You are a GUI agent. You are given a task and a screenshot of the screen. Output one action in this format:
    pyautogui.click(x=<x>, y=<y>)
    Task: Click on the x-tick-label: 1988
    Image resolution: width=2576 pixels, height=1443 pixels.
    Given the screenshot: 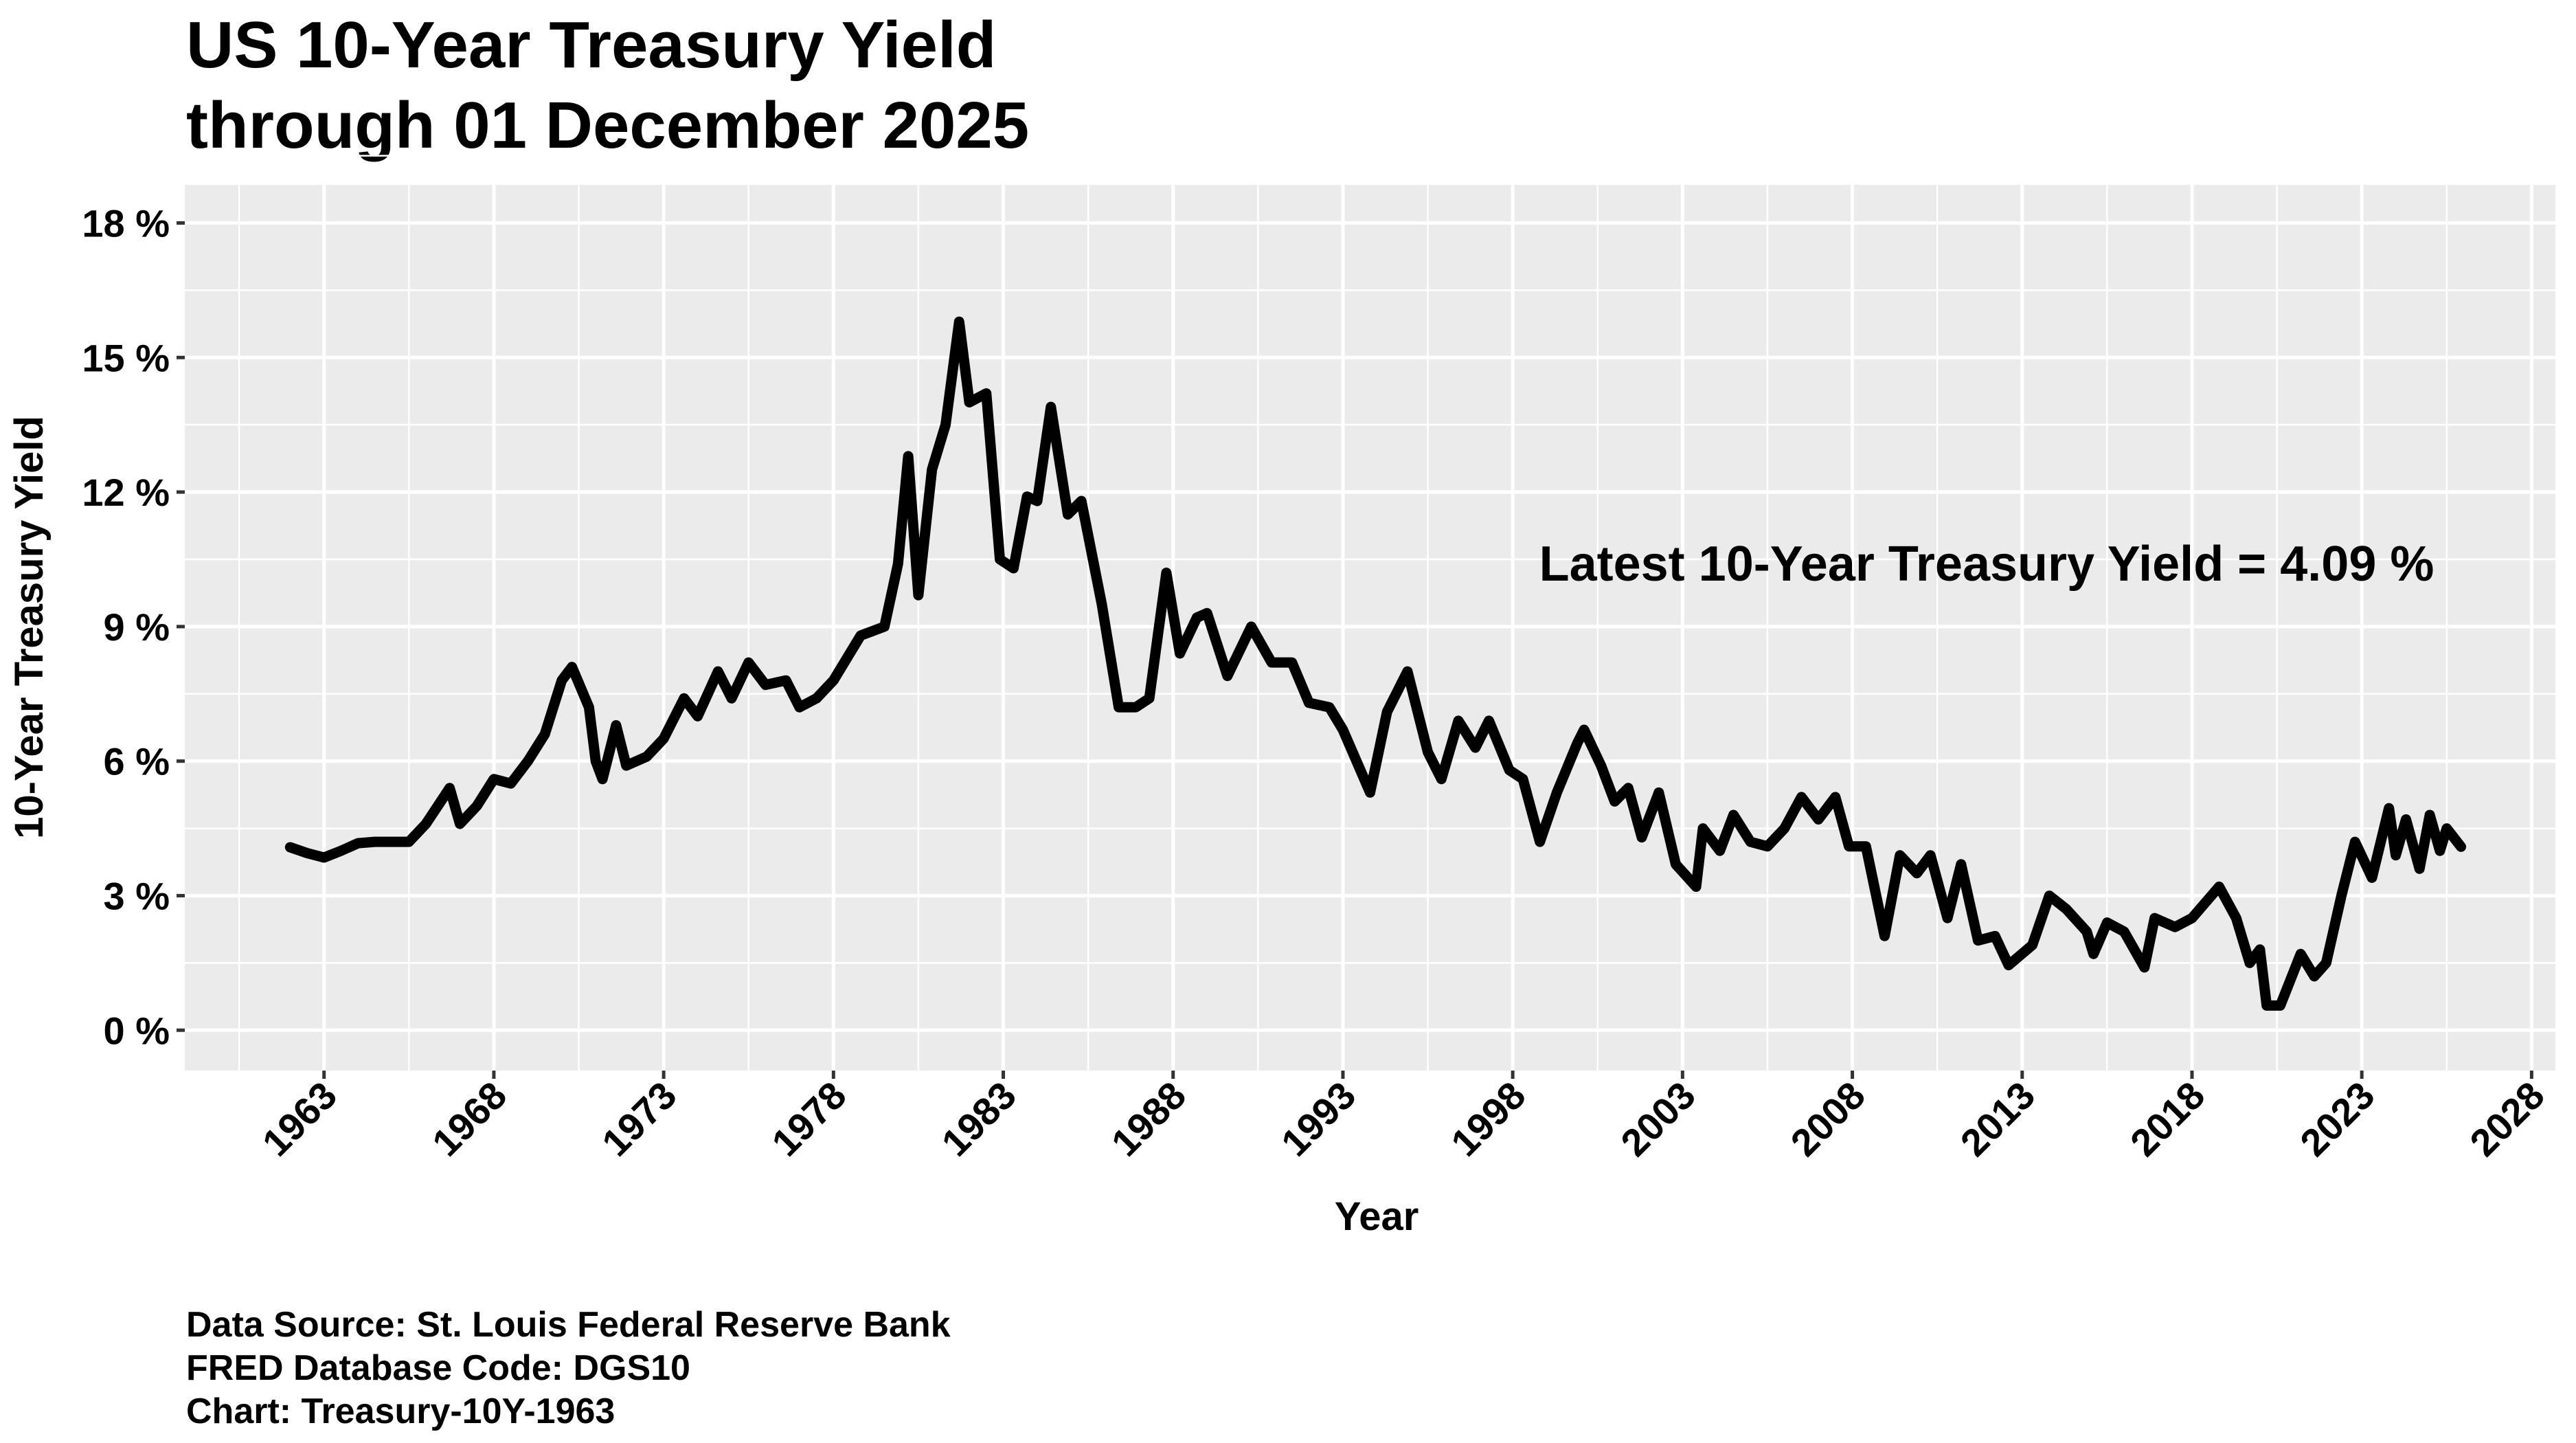 What is the action you would take?
    pyautogui.click(x=1149, y=1119)
    